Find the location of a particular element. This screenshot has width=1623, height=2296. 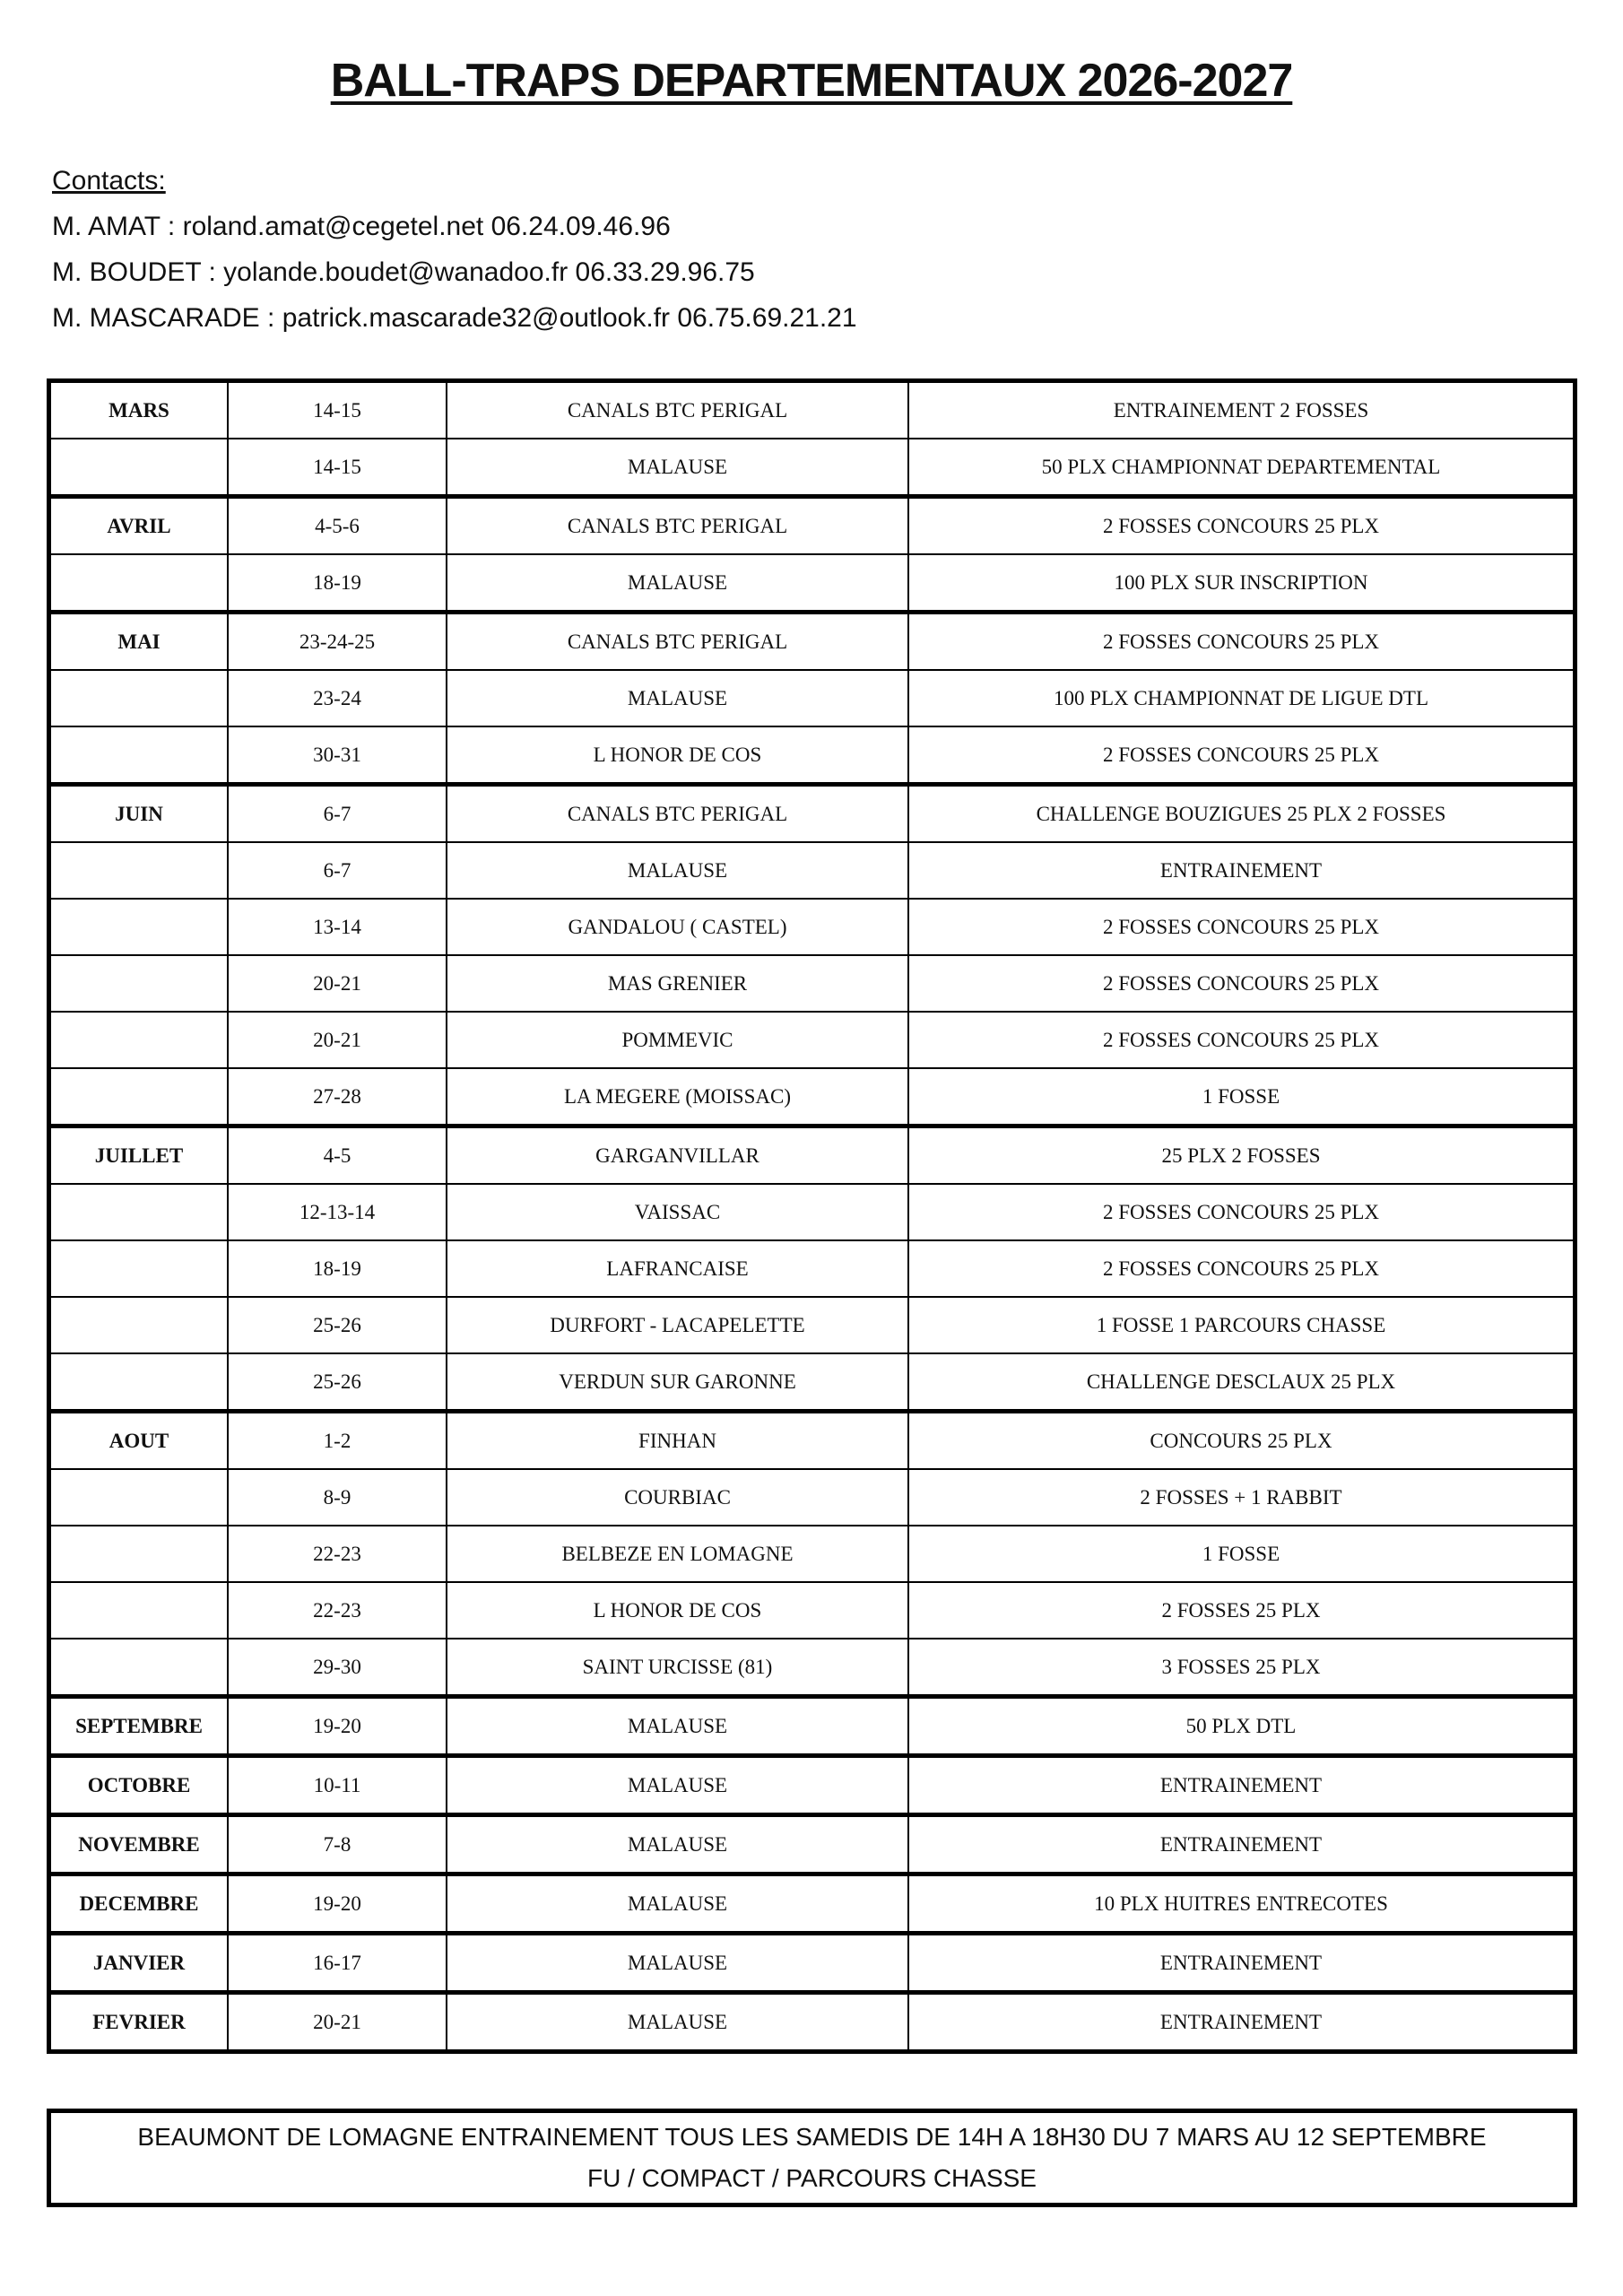

place-cell: COURBIAC is located at coordinates (677, 1497).